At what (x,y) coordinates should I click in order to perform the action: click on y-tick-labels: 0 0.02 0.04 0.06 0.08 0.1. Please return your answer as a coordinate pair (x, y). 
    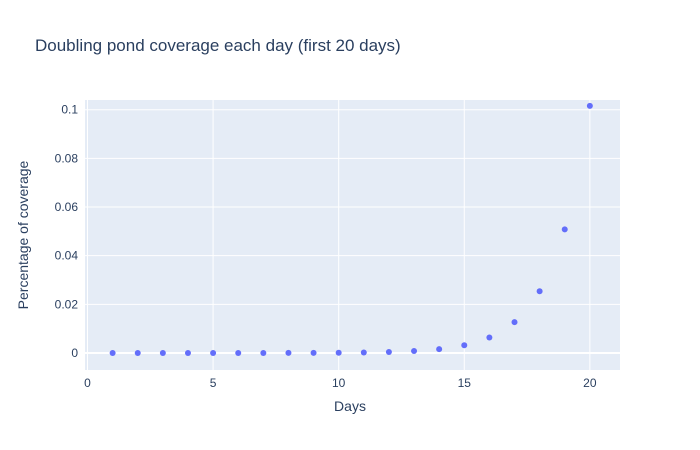
    Looking at the image, I should click on (67, 231).